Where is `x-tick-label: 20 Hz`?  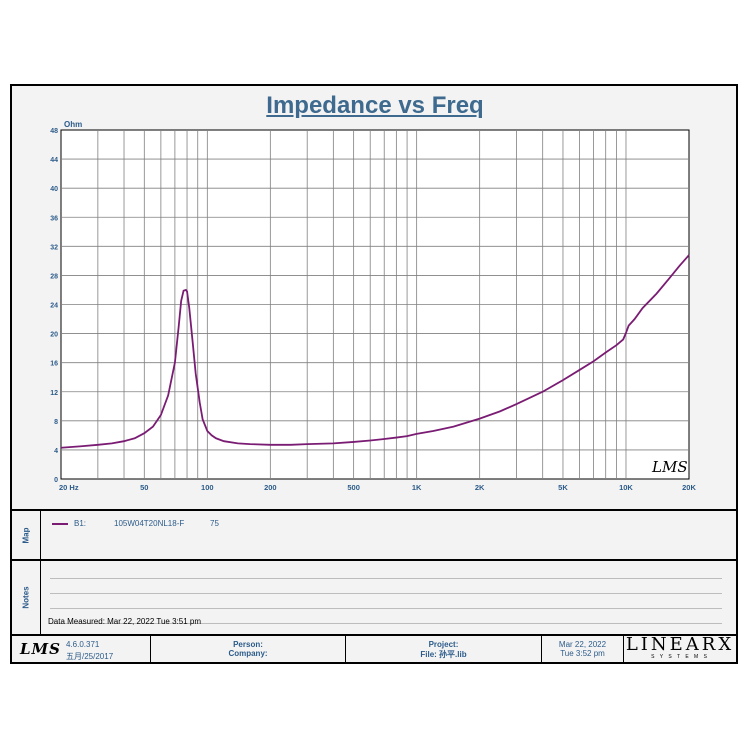
x-tick-label: 20 Hz is located at coordinates (69, 487).